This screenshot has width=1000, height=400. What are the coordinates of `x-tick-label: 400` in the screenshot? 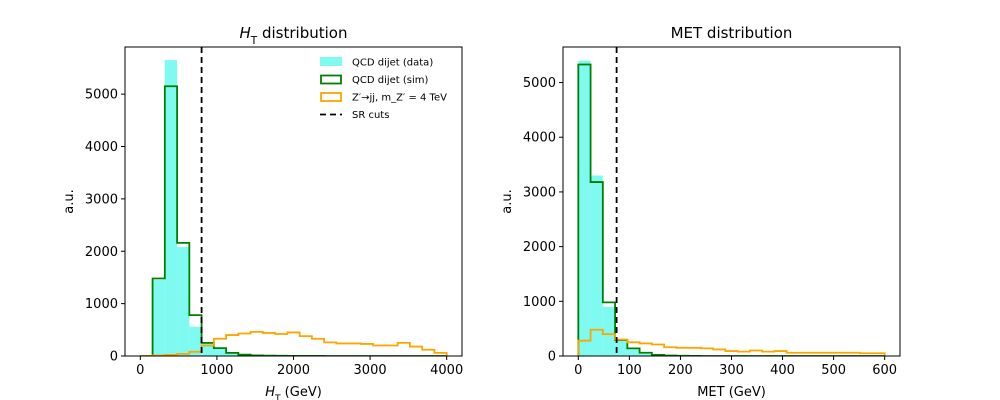 It's located at (782, 370).